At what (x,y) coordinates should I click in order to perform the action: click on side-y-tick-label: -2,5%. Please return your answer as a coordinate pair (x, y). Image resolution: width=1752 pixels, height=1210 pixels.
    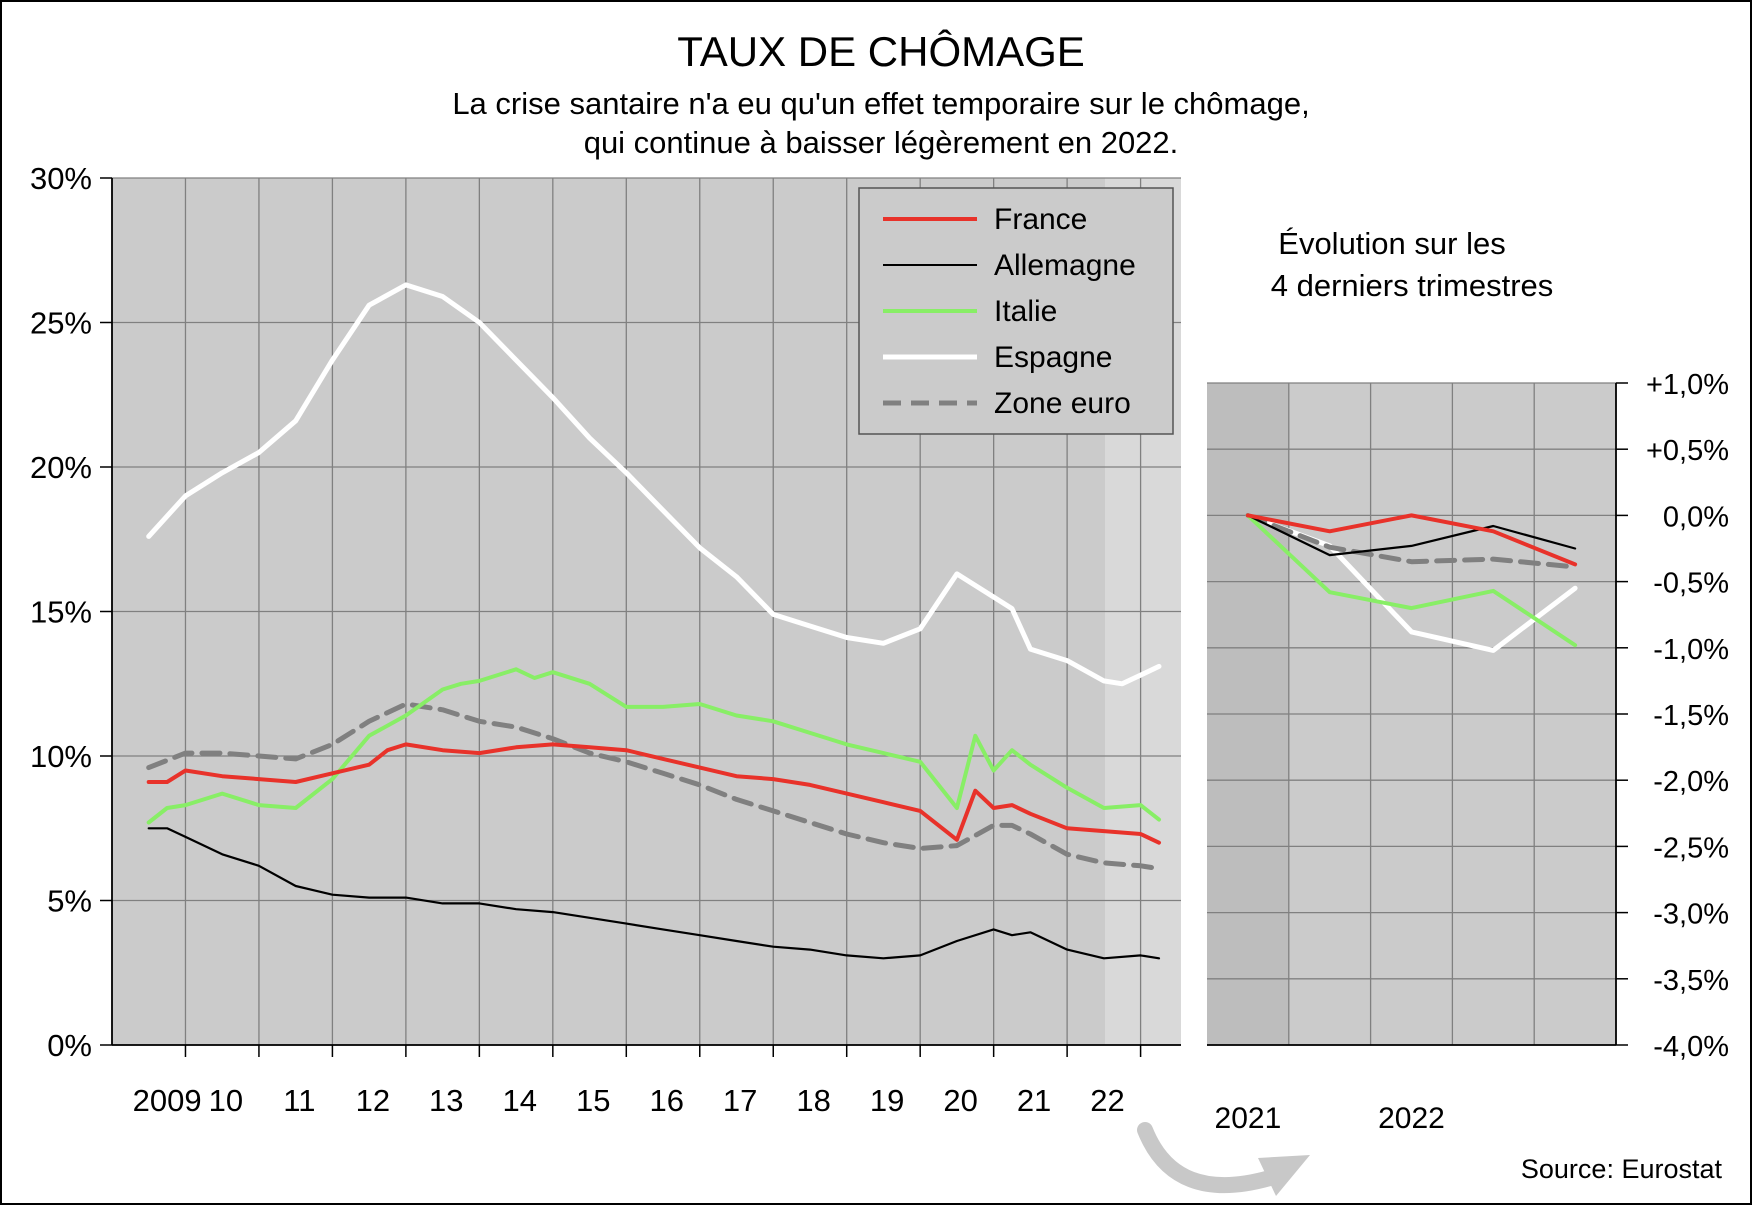
    Looking at the image, I should click on (1691, 848).